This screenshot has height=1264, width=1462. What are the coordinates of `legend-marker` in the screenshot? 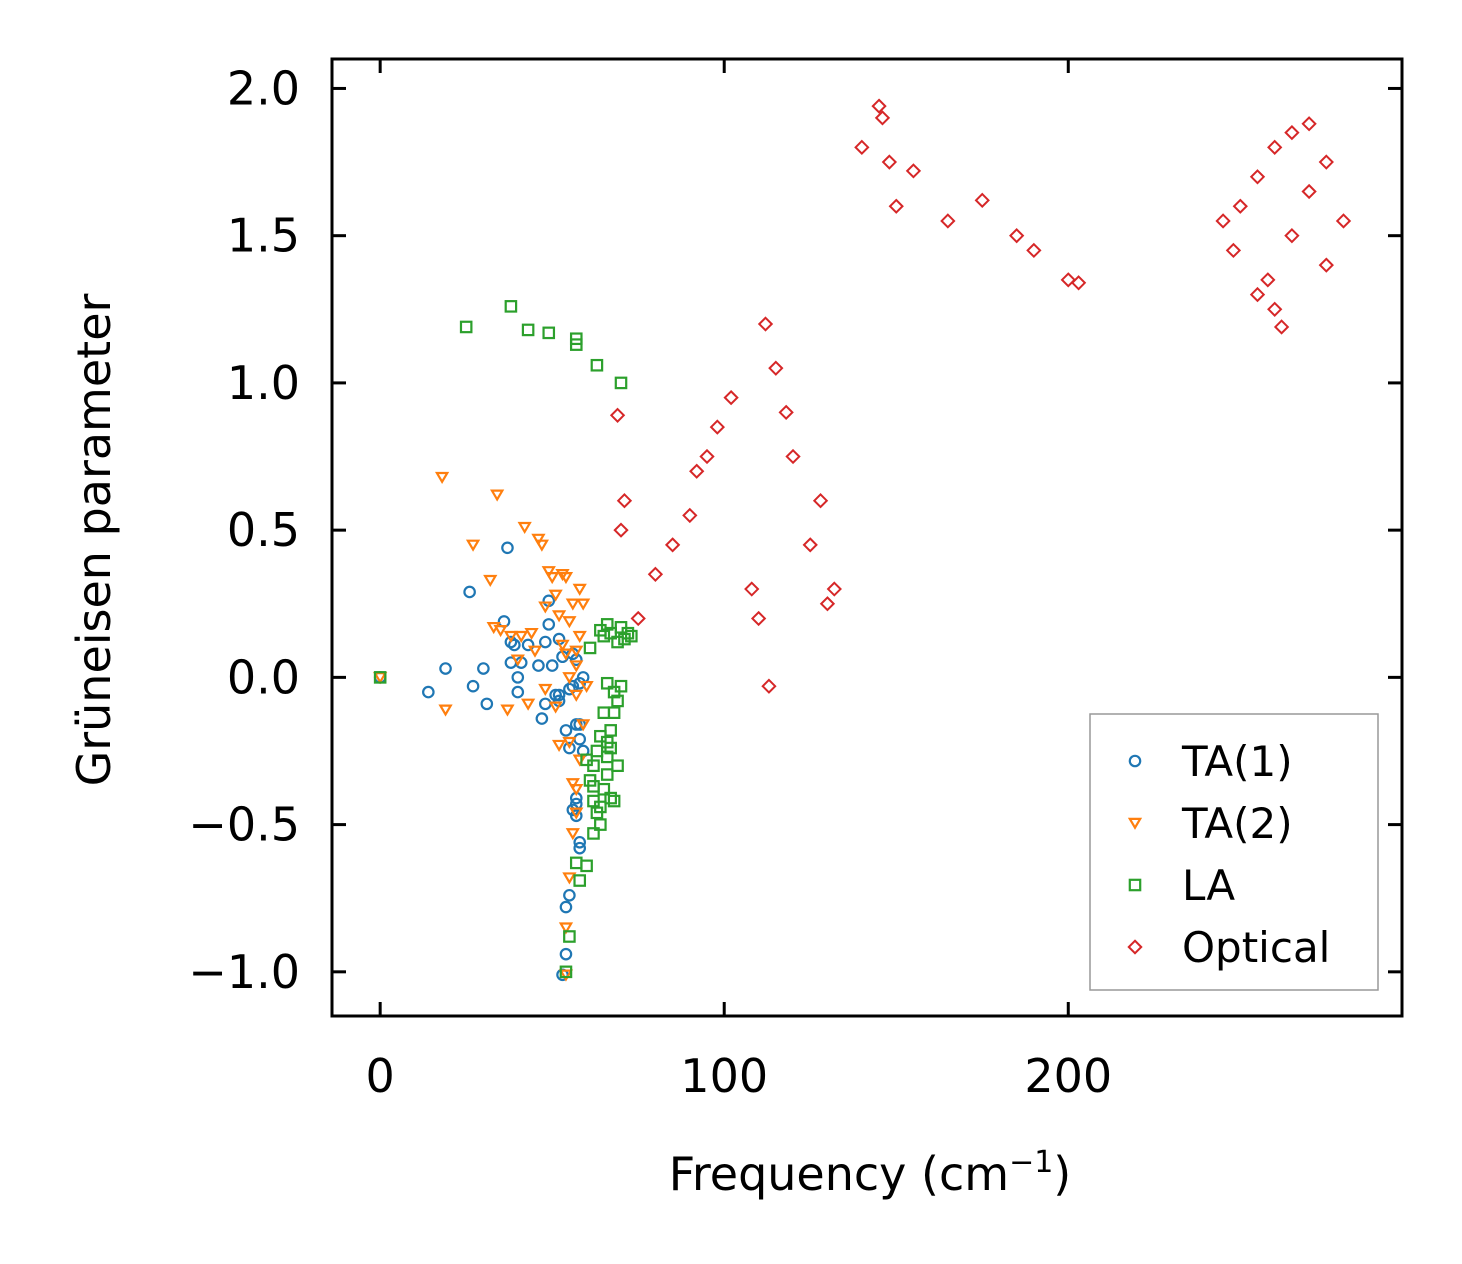 It's located at (1135, 885).